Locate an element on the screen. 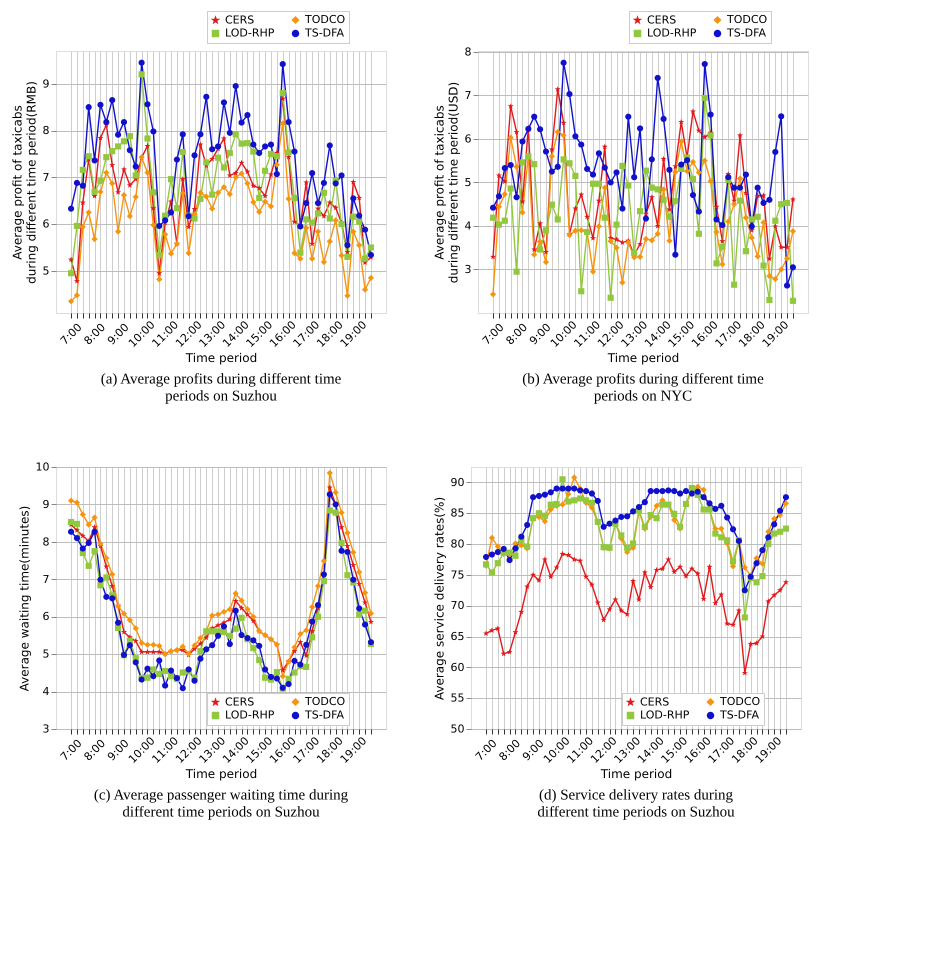  y-axis-title: Average profit of taxicabs during different time period(RMB) is located at coordinates (24, 182).